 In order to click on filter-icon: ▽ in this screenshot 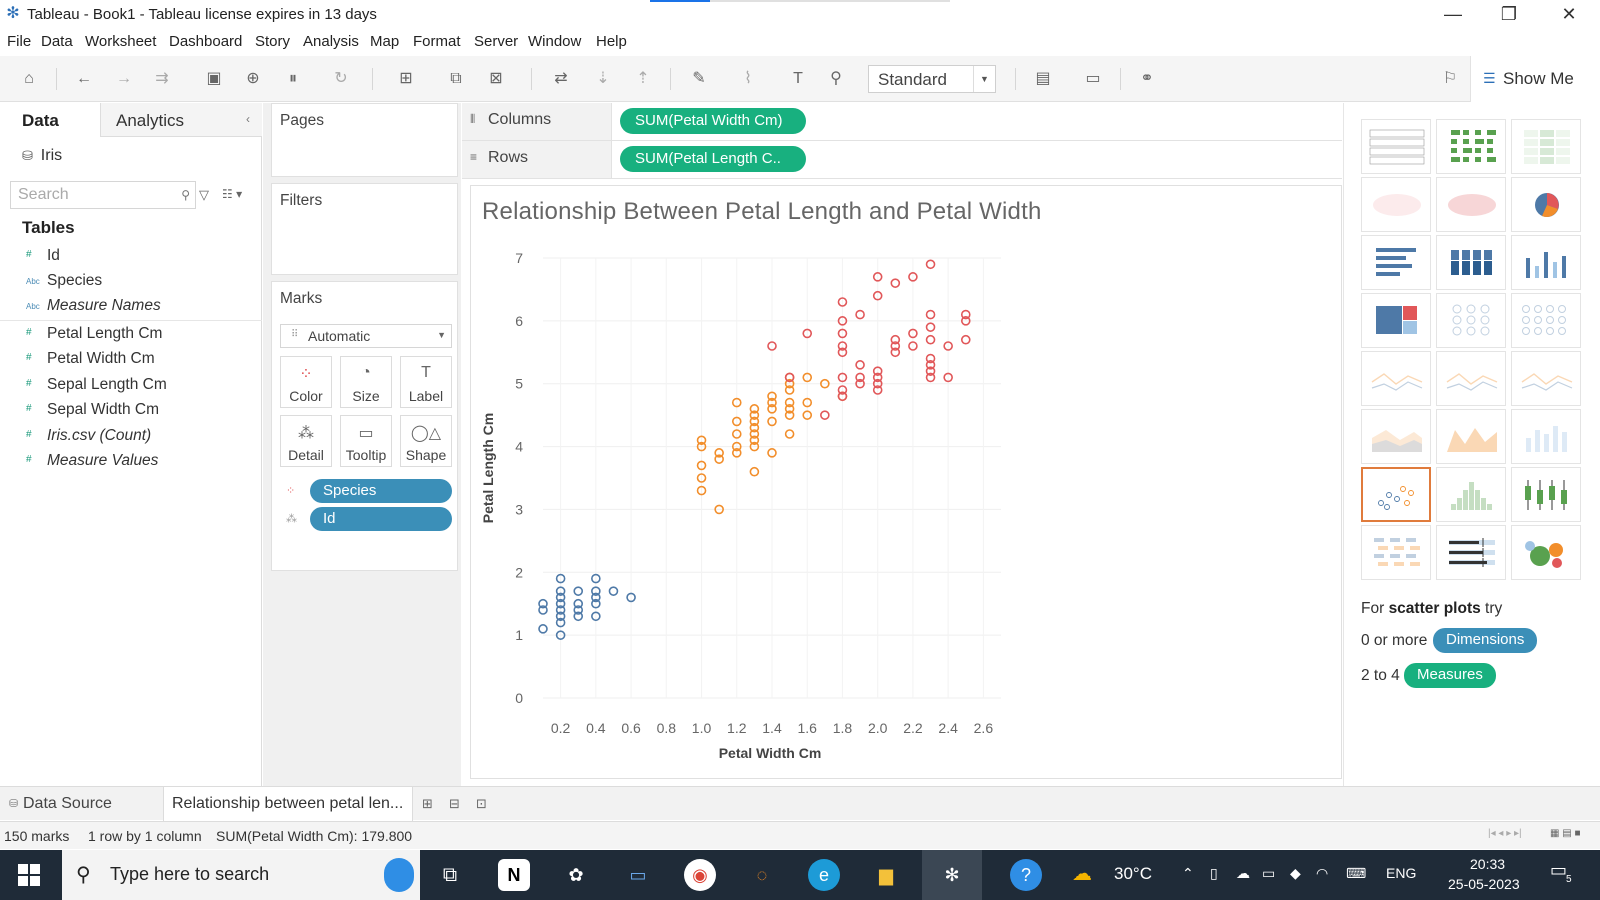, I will do `click(204, 194)`.